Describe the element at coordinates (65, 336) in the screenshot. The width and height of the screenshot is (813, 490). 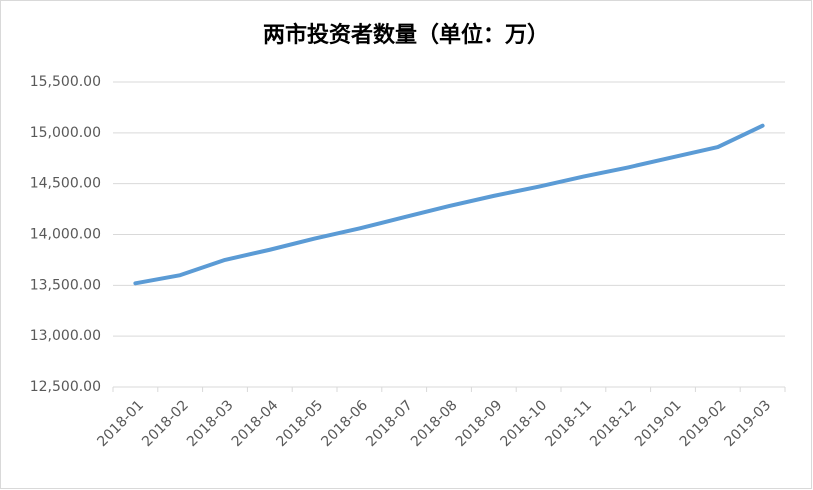
I see `y-tick-label: 13,000.00` at that location.